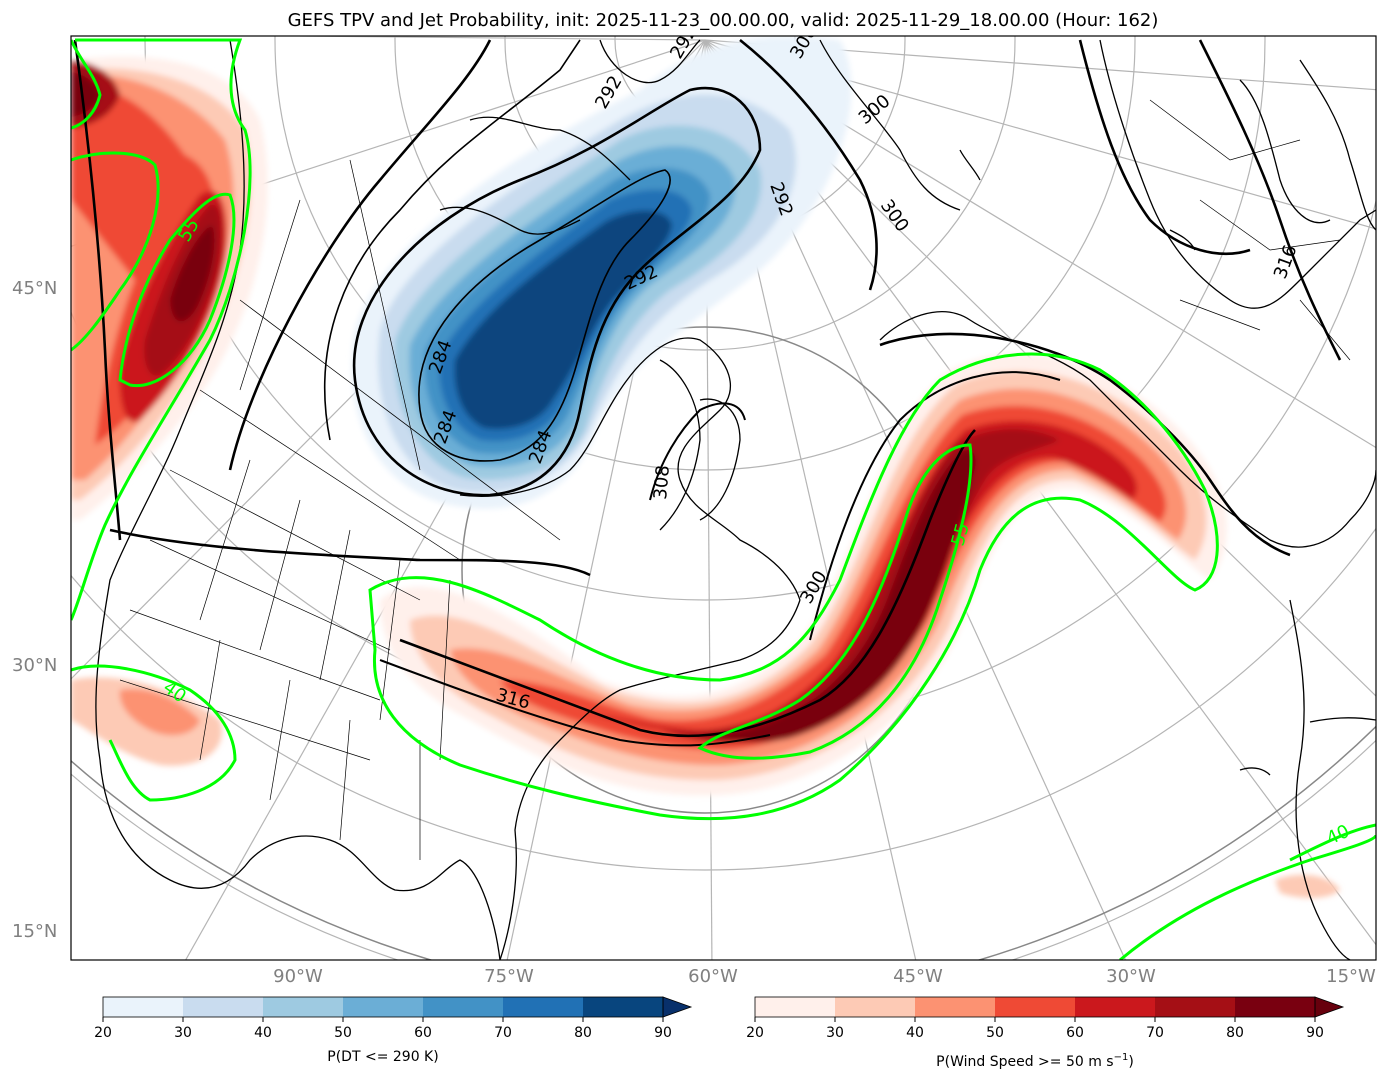 The image size is (1400, 1084). Describe the element at coordinates (1351, 976) in the screenshot. I see `lon-label-15w: 15°W` at that location.